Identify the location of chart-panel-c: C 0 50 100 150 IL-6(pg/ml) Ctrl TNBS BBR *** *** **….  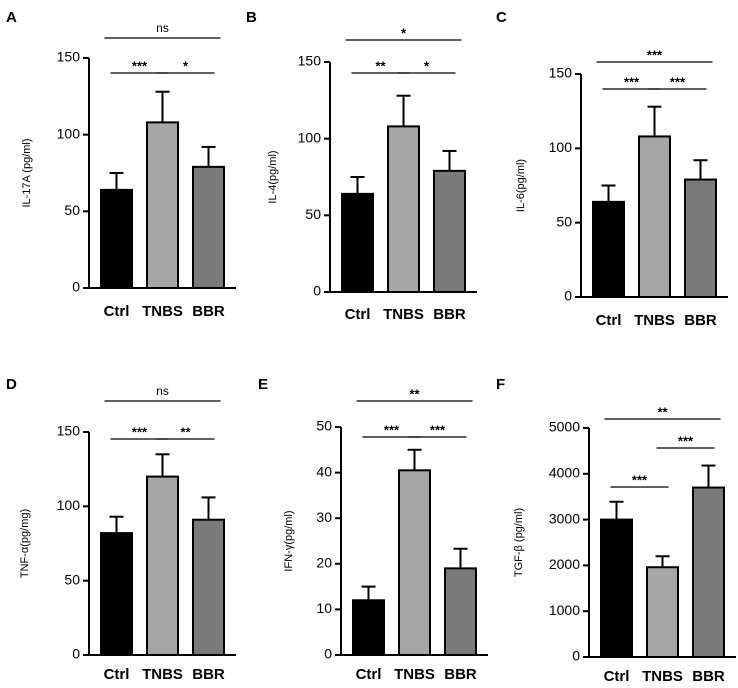
(612, 169).